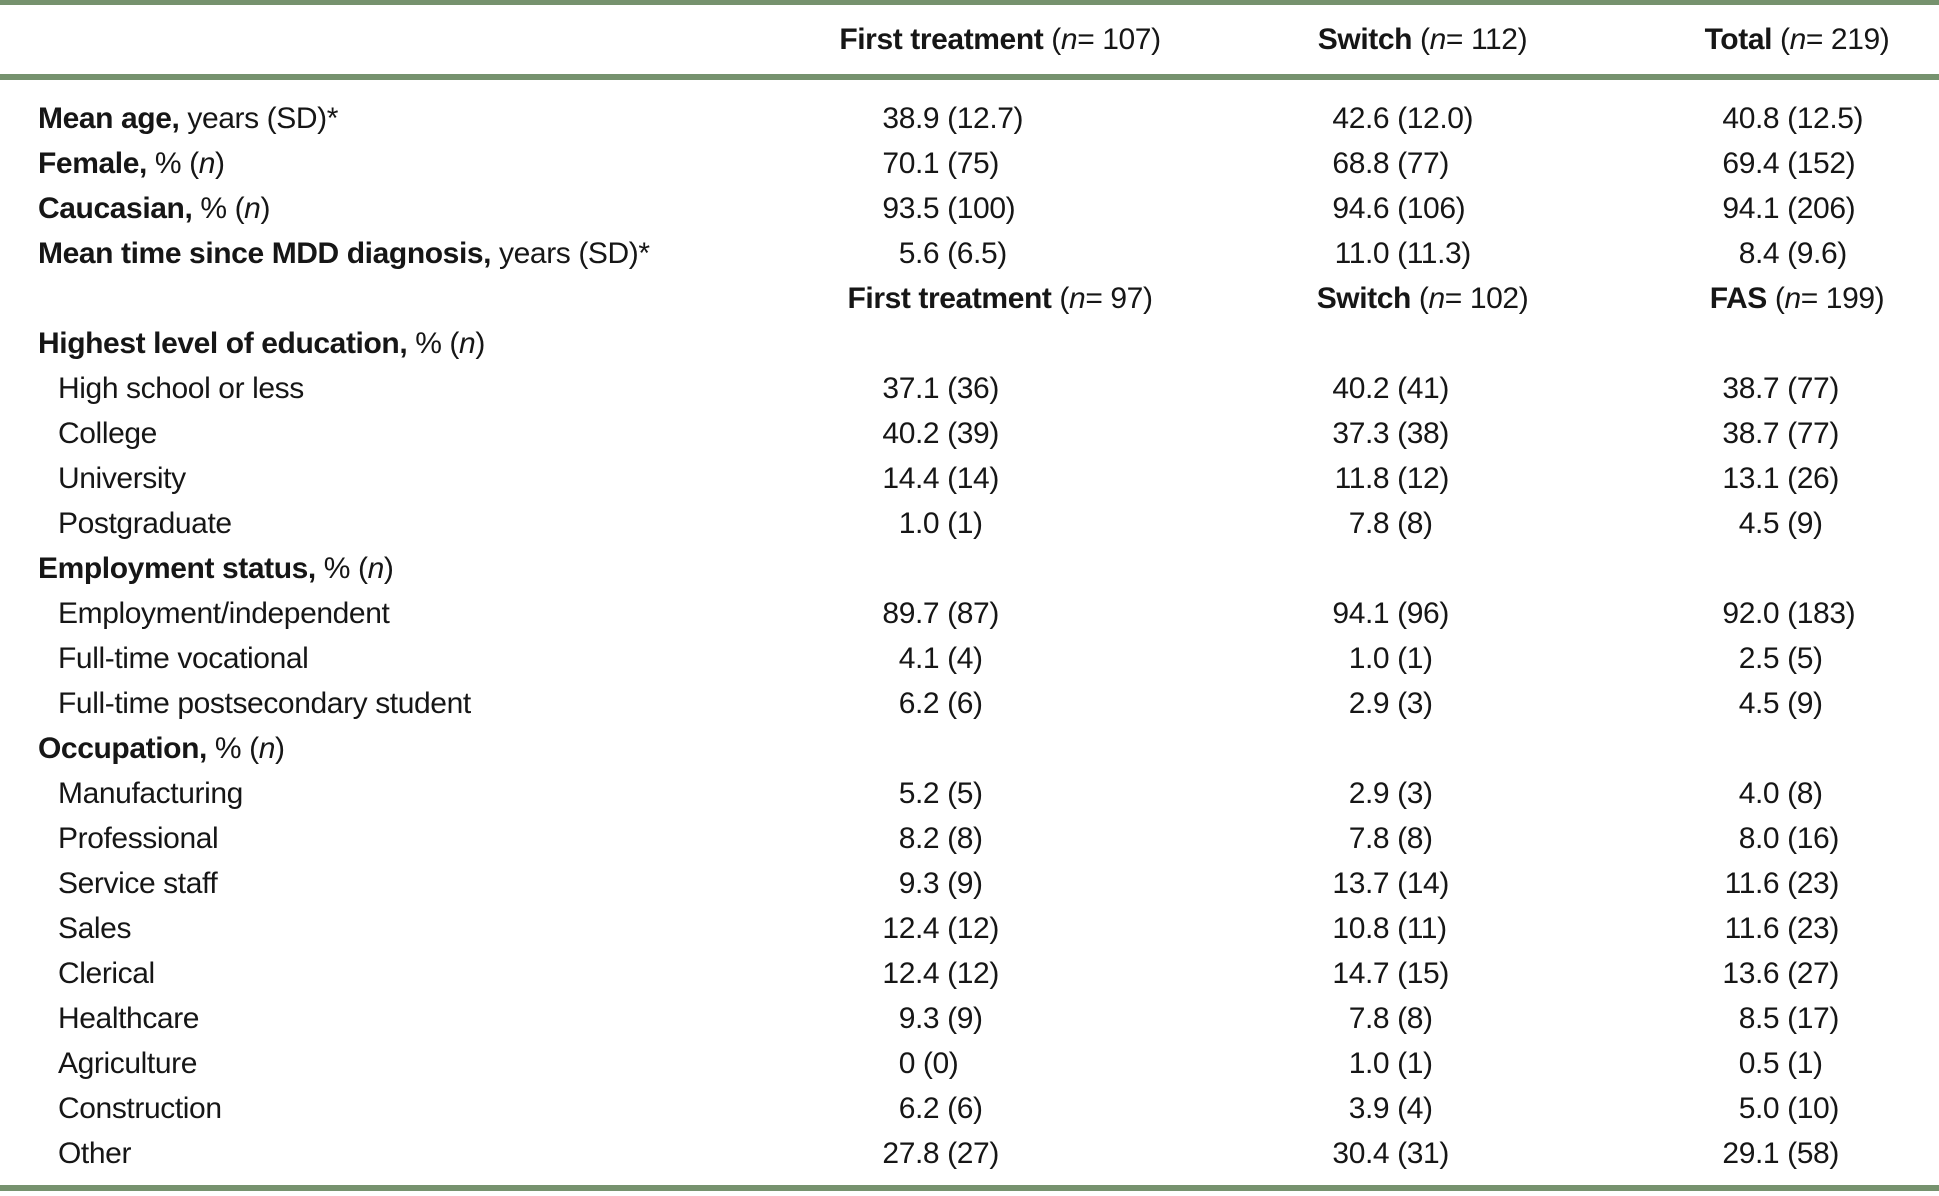  What do you see at coordinates (138, 883) in the screenshot?
I see `row-label: Service staff` at bounding box center [138, 883].